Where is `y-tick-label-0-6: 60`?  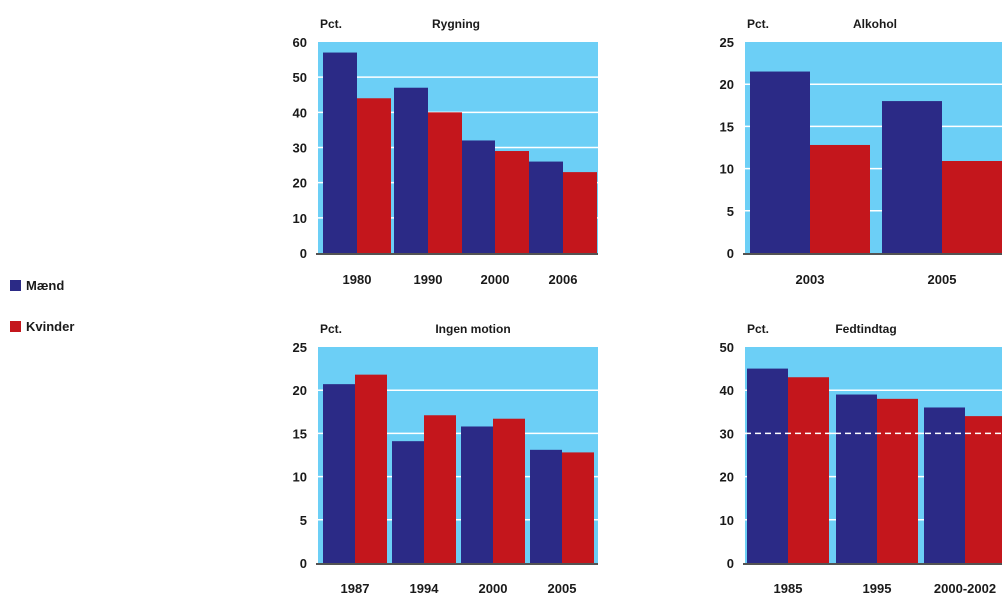
y-tick-label-0-6: 60 is located at coordinates (300, 42).